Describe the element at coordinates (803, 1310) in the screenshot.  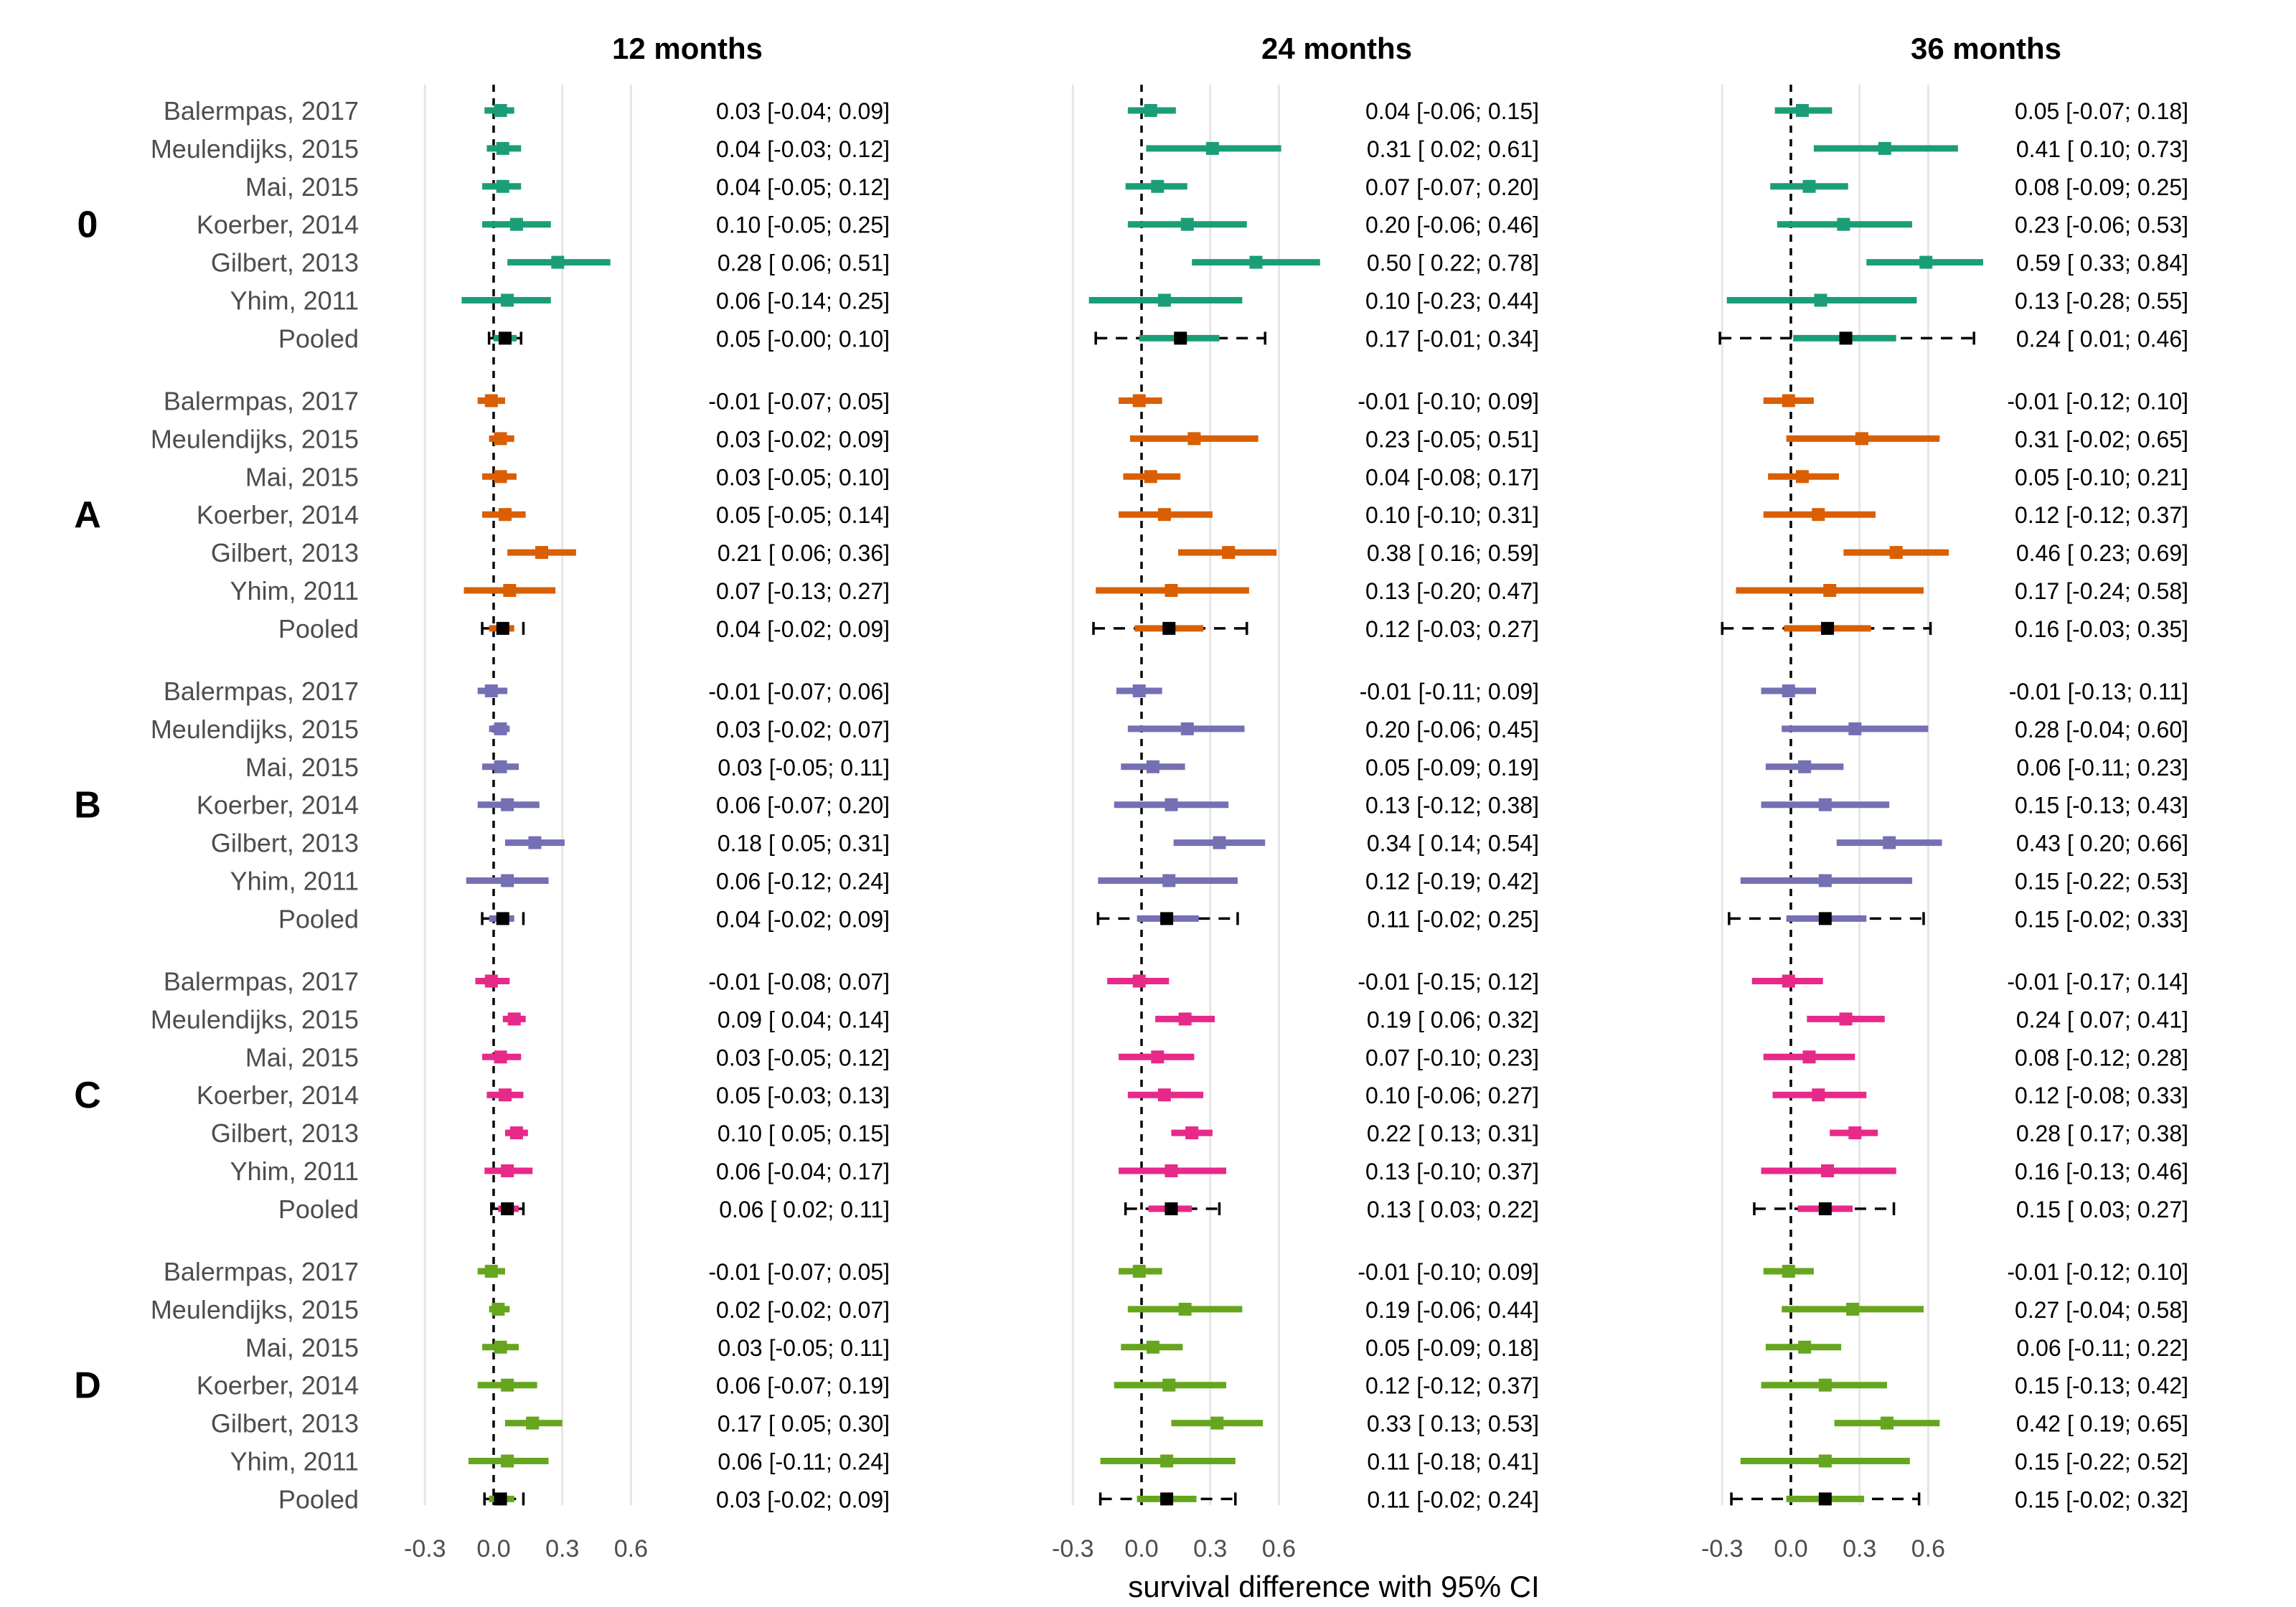
I see `estimate-label: 0.02 [-0.02; 0.07]` at that location.